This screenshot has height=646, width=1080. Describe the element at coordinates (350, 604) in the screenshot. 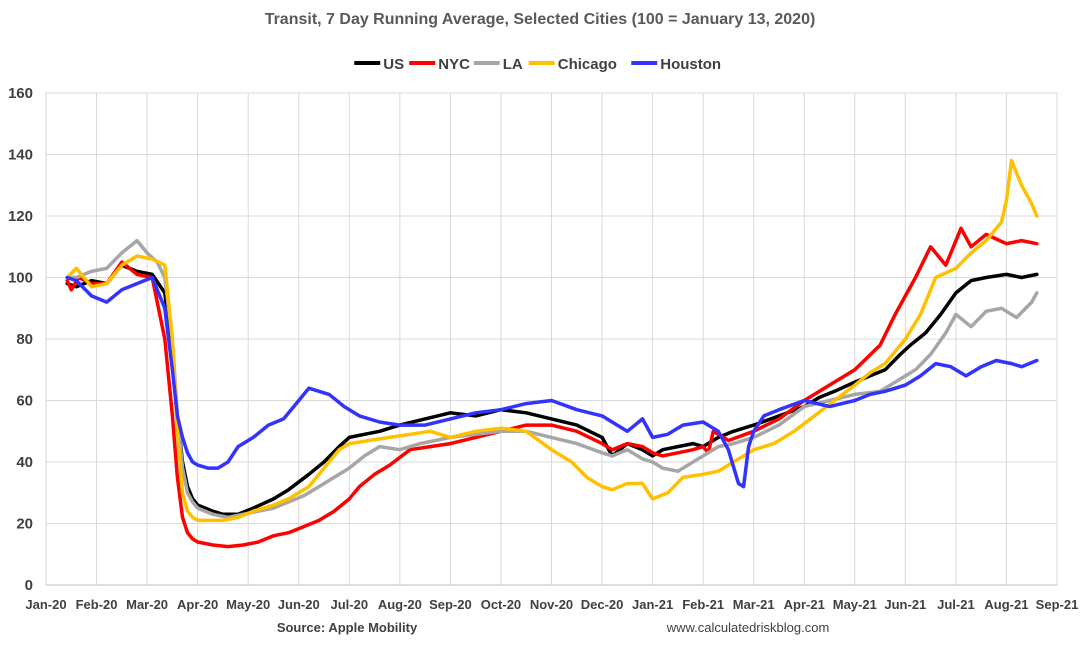

I see `x-tick-label: Jul-20` at that location.